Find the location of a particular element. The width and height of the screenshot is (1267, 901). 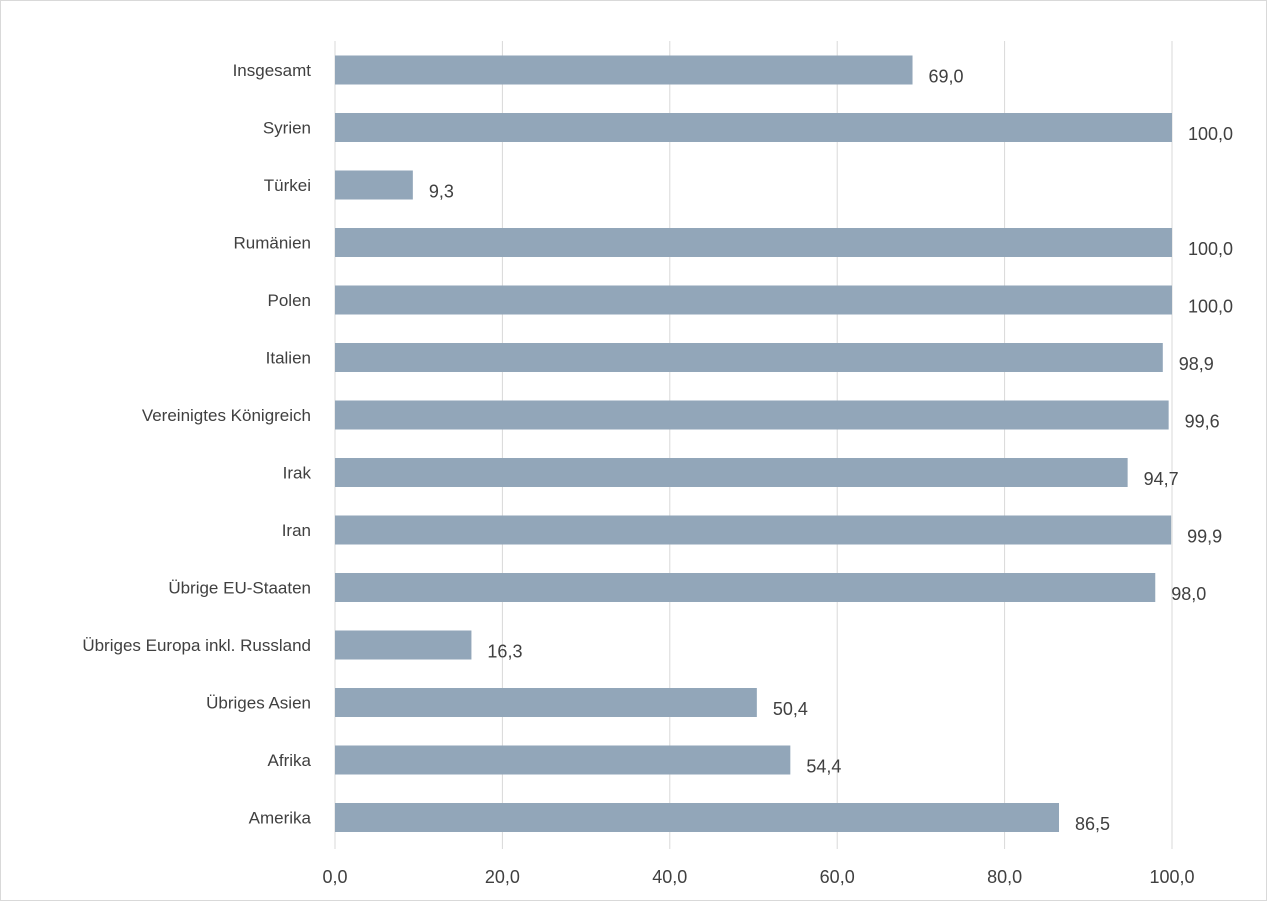

category-label: Afrika is located at coordinates (290, 760).